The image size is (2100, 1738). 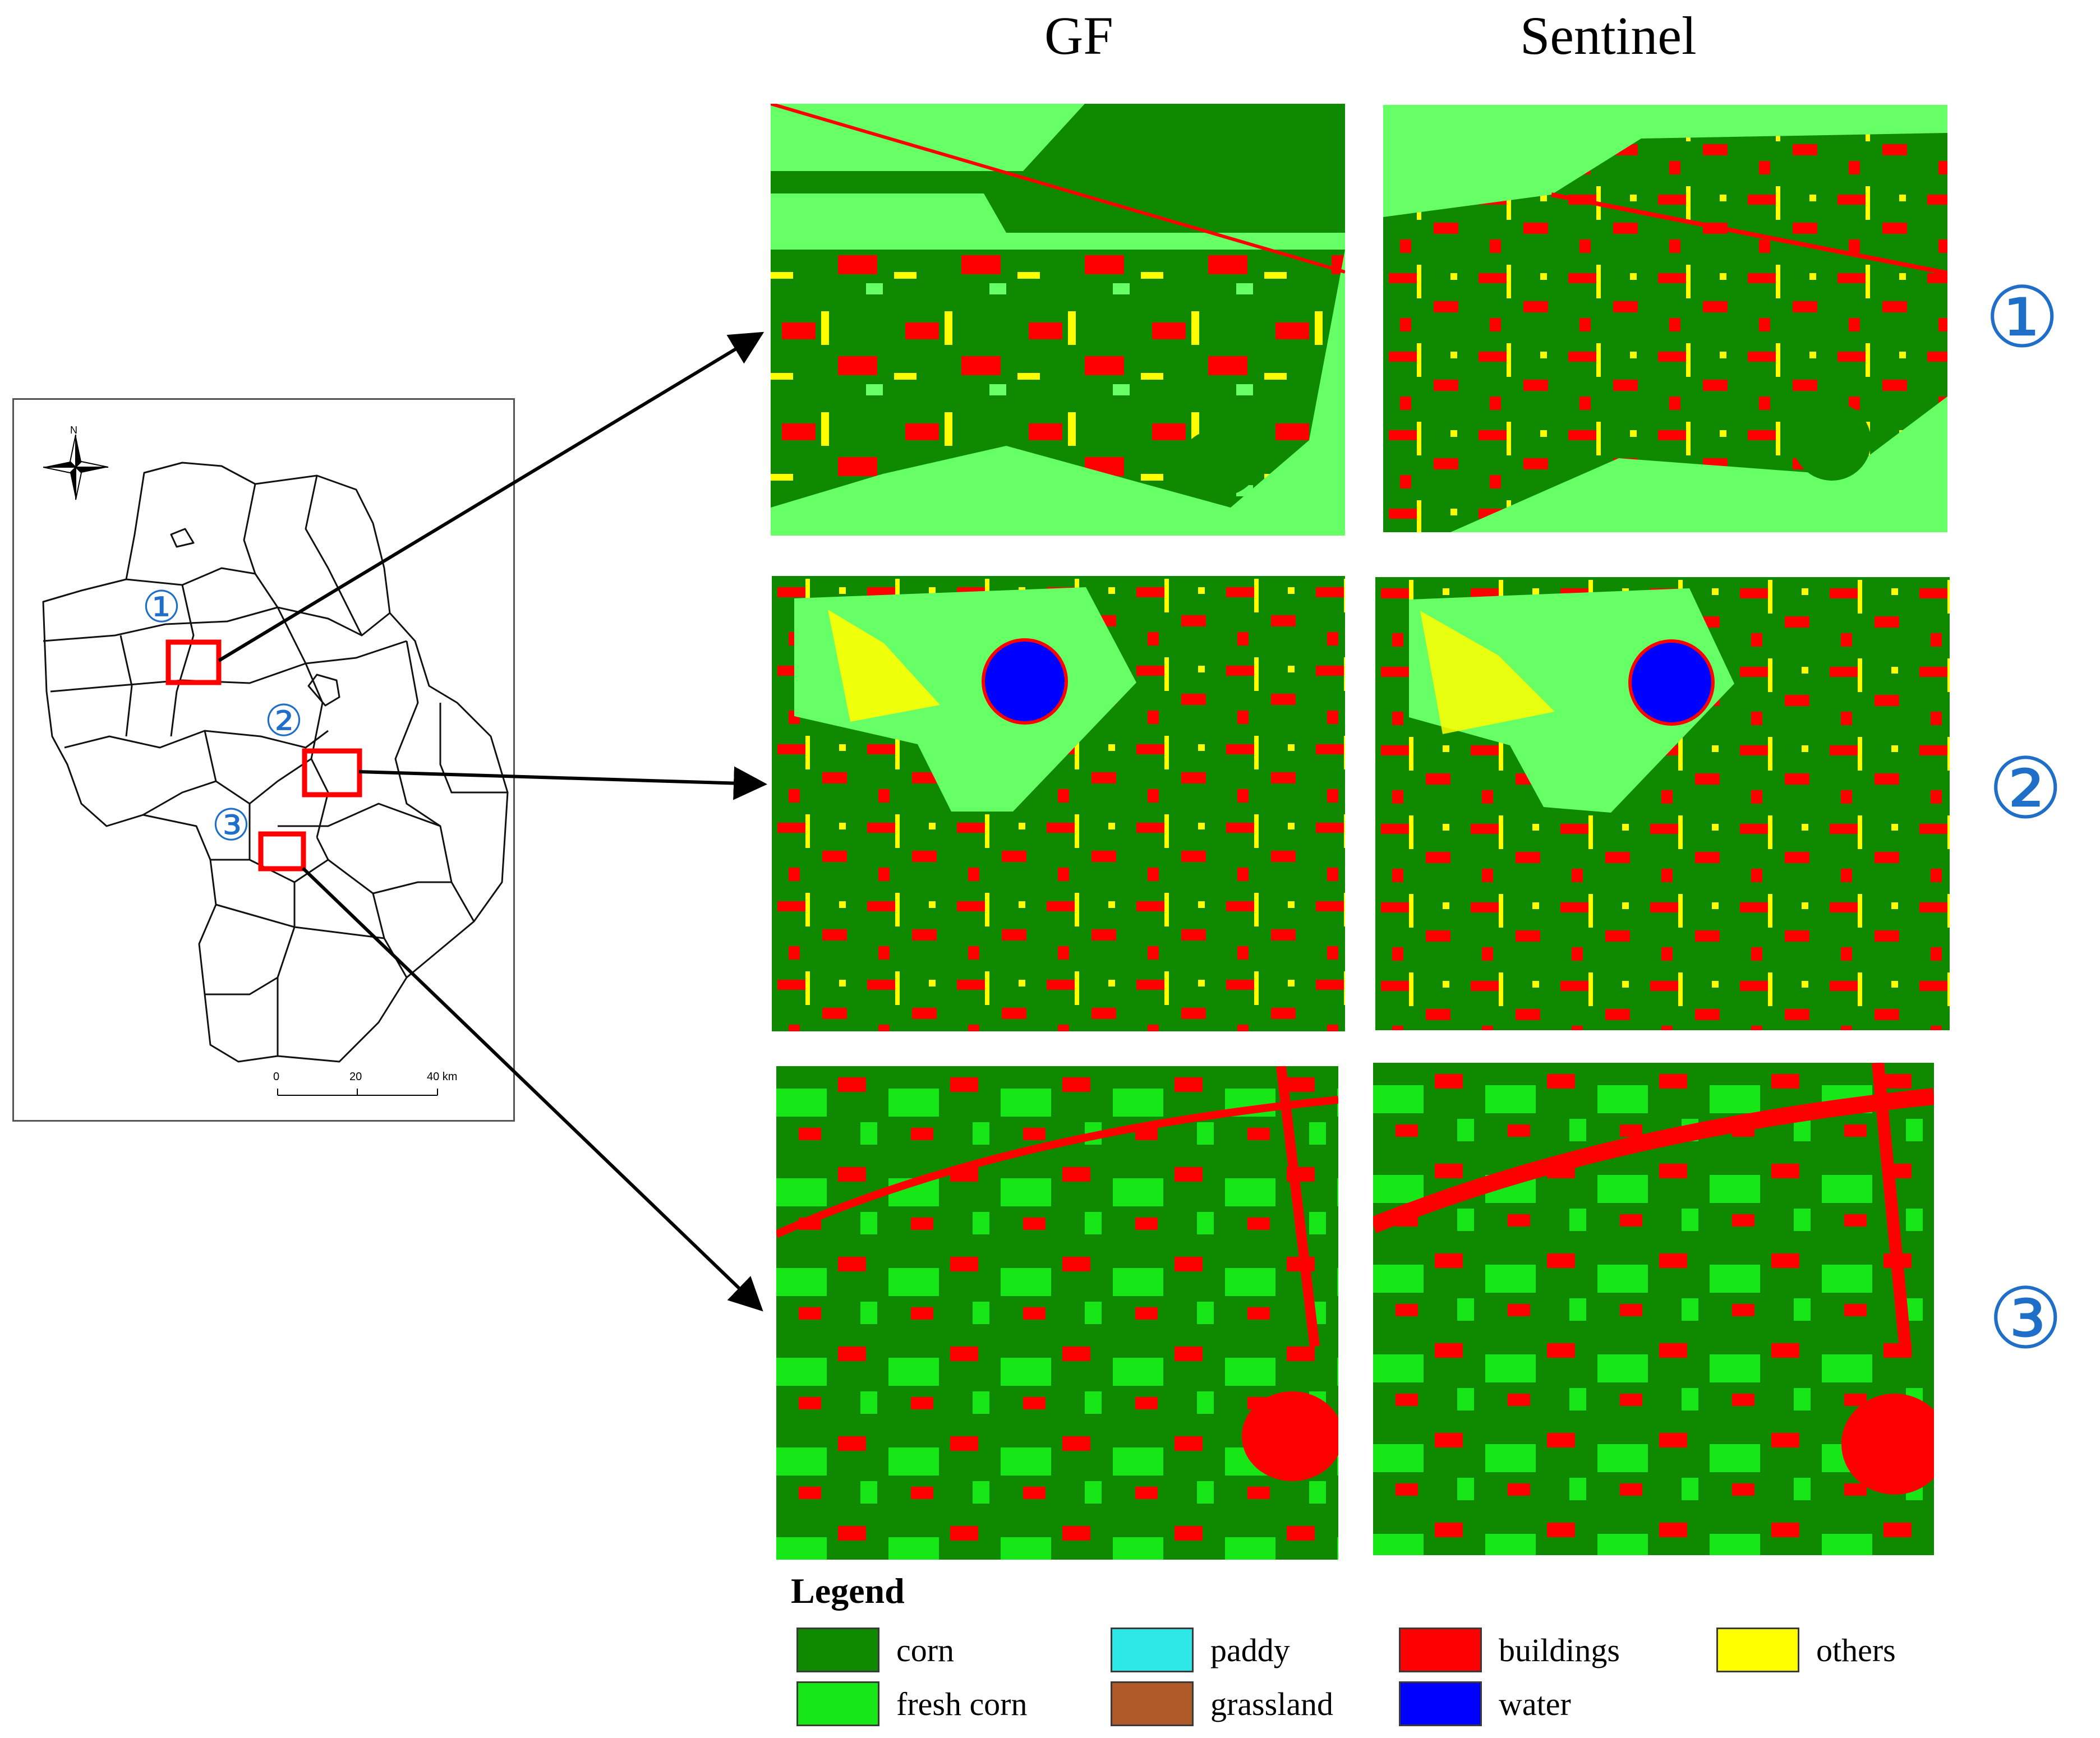 I want to click on overview-marker-2: ②, so click(x=283, y=721).